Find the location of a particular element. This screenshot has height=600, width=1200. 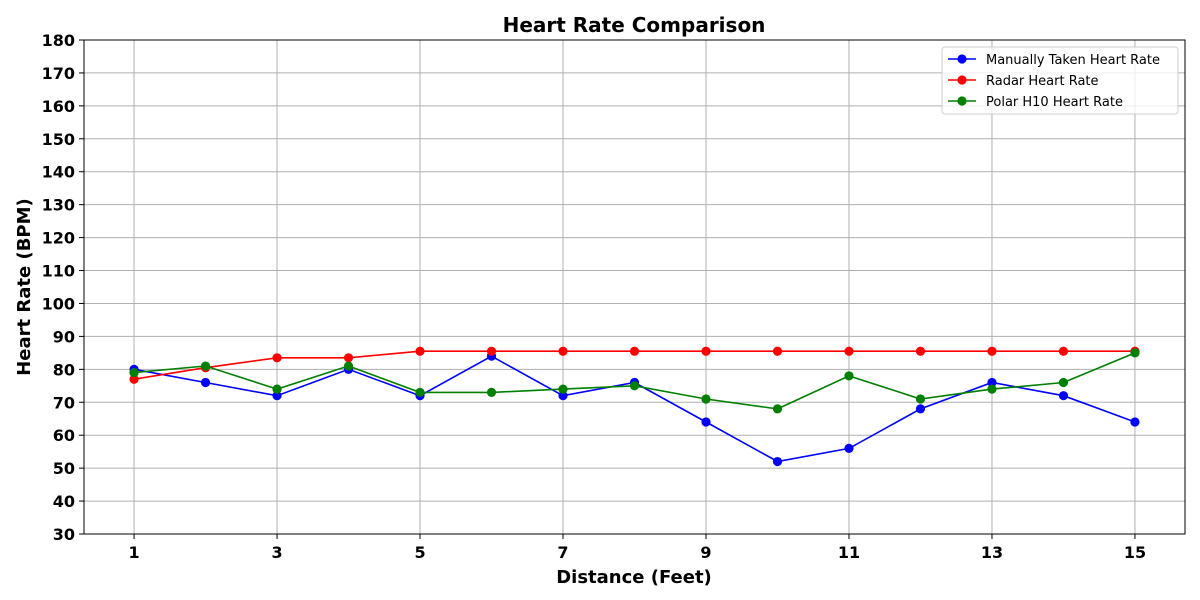

x-tick-label: 3 is located at coordinates (276, 552).